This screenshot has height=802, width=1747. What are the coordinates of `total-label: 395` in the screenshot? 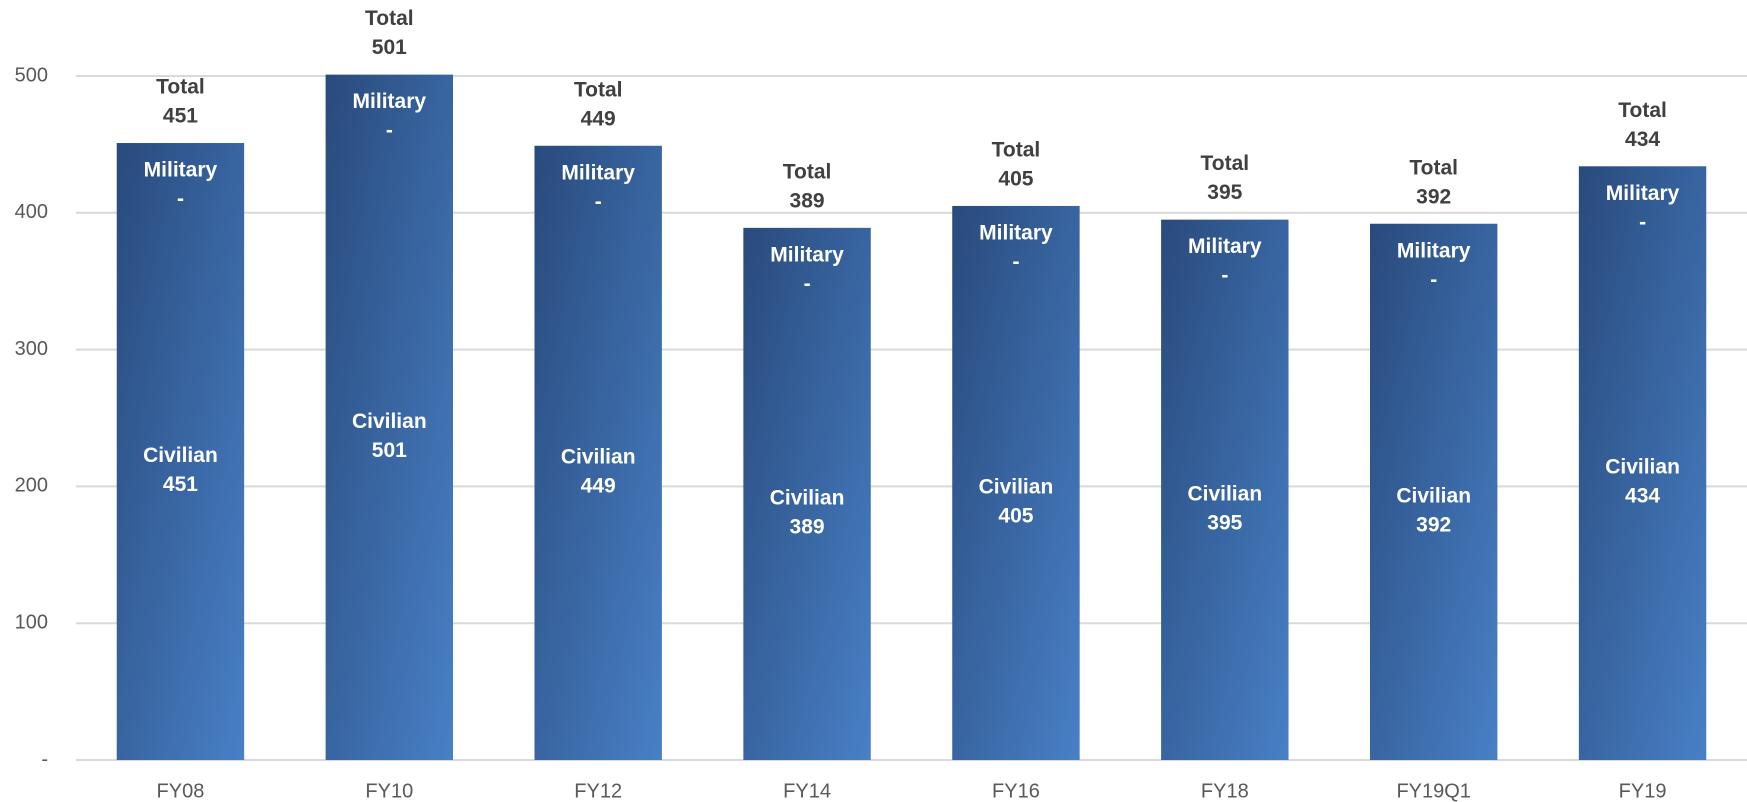 It's located at (1224, 192).